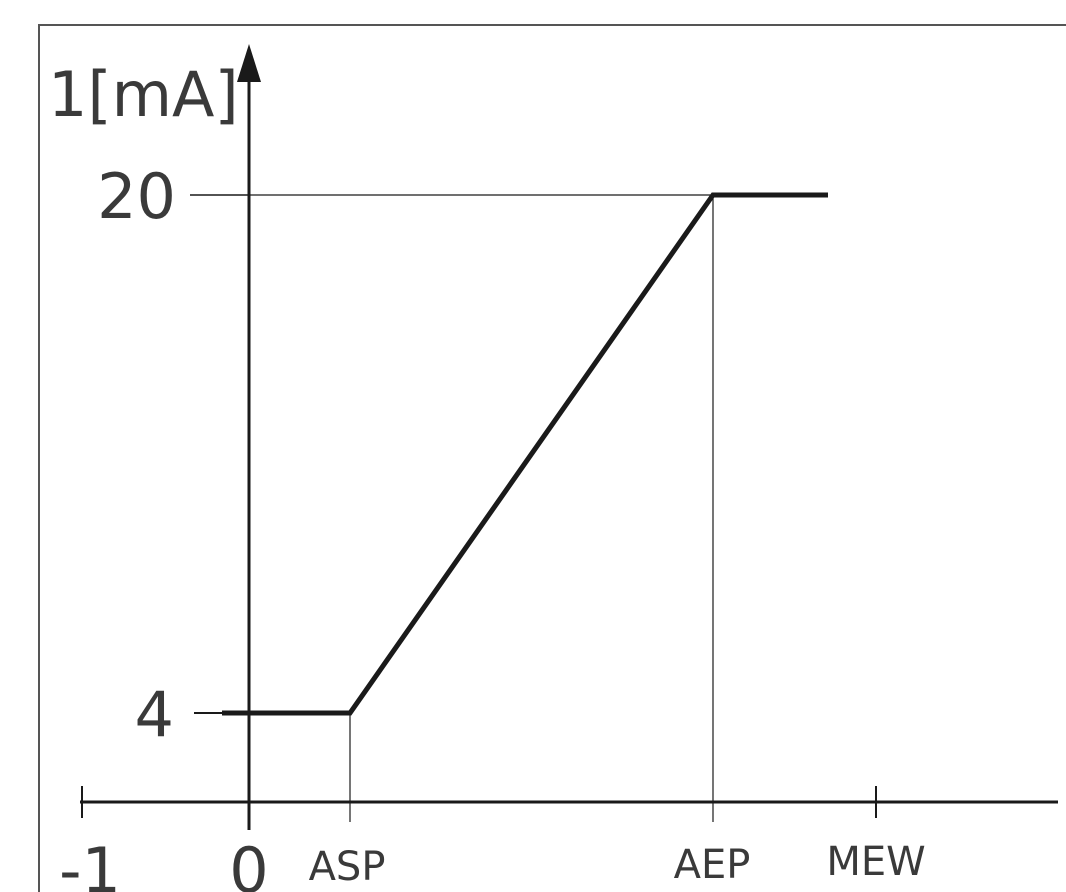 This screenshot has width=1066, height=892. I want to click on y-tick-label-20: 20, so click(136, 196).